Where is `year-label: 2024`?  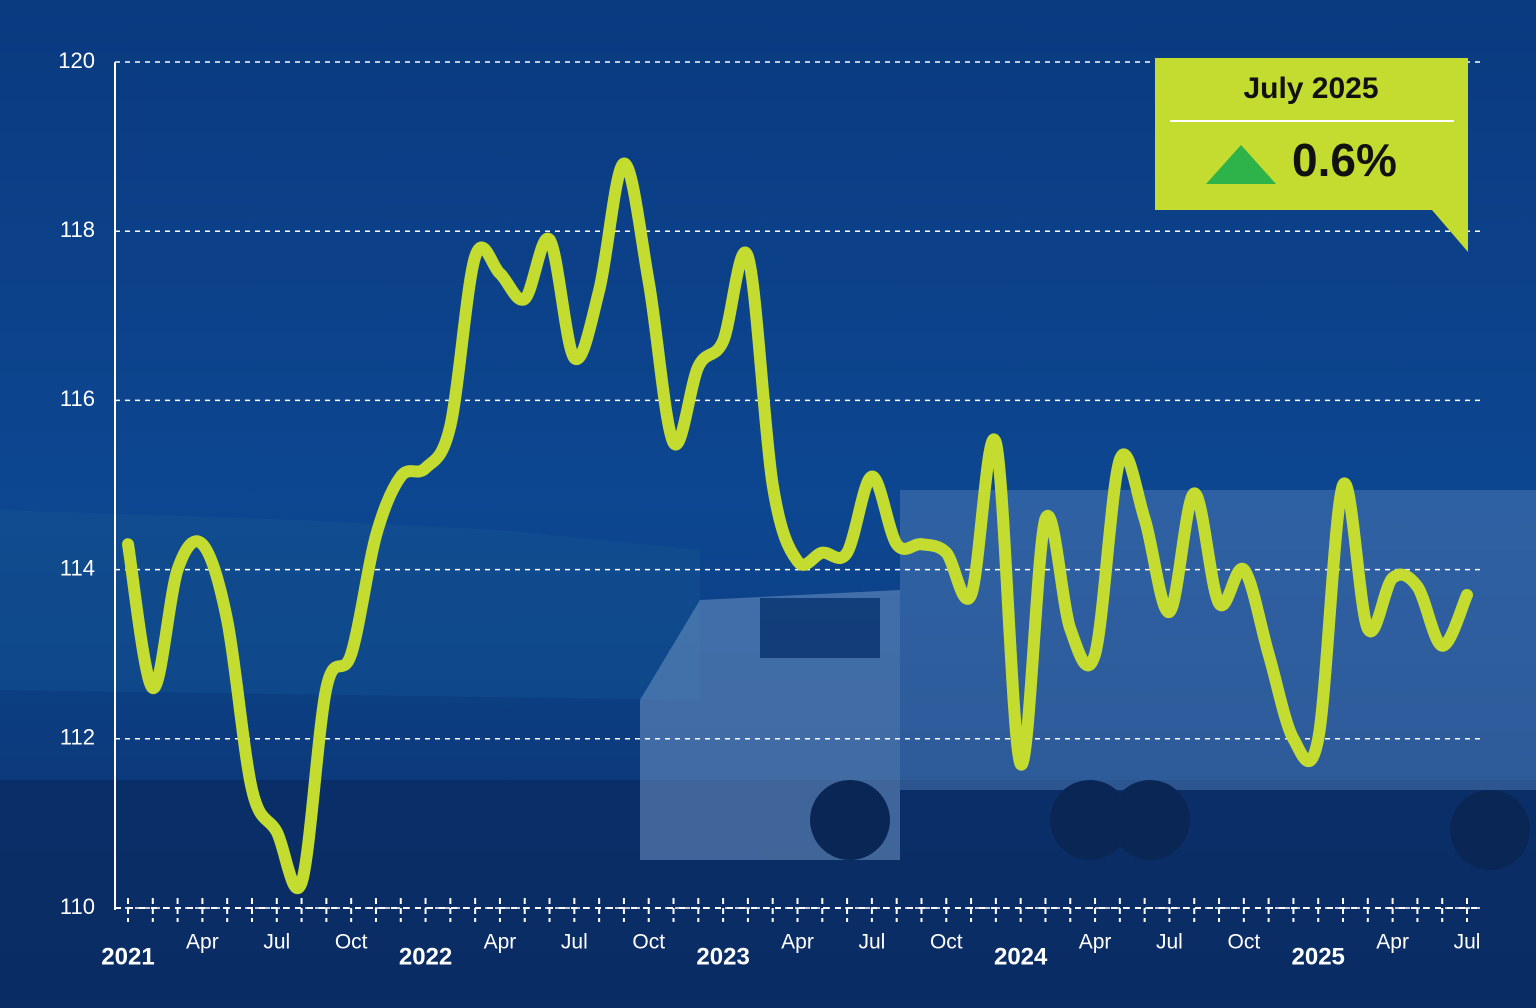
year-label: 2024 is located at coordinates (1021, 956).